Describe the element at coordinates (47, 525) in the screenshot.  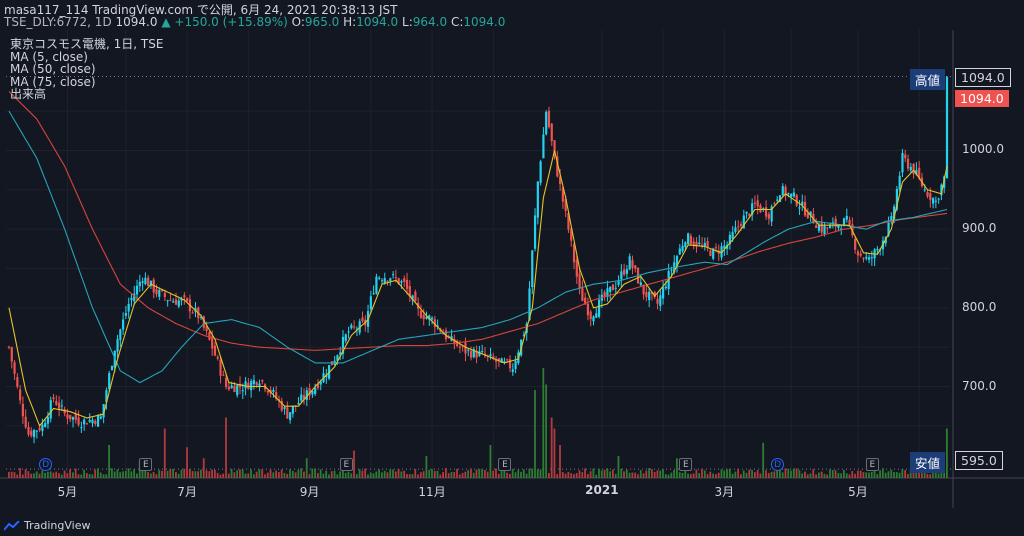
I see `tradingview-footer: TradingView` at that location.